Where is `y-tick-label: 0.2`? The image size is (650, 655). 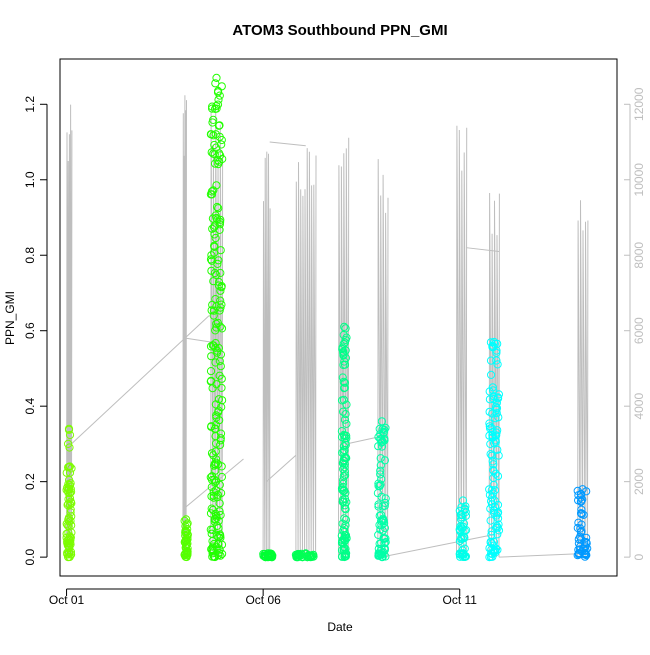 y-tick-label: 0.2 is located at coordinates (30, 481).